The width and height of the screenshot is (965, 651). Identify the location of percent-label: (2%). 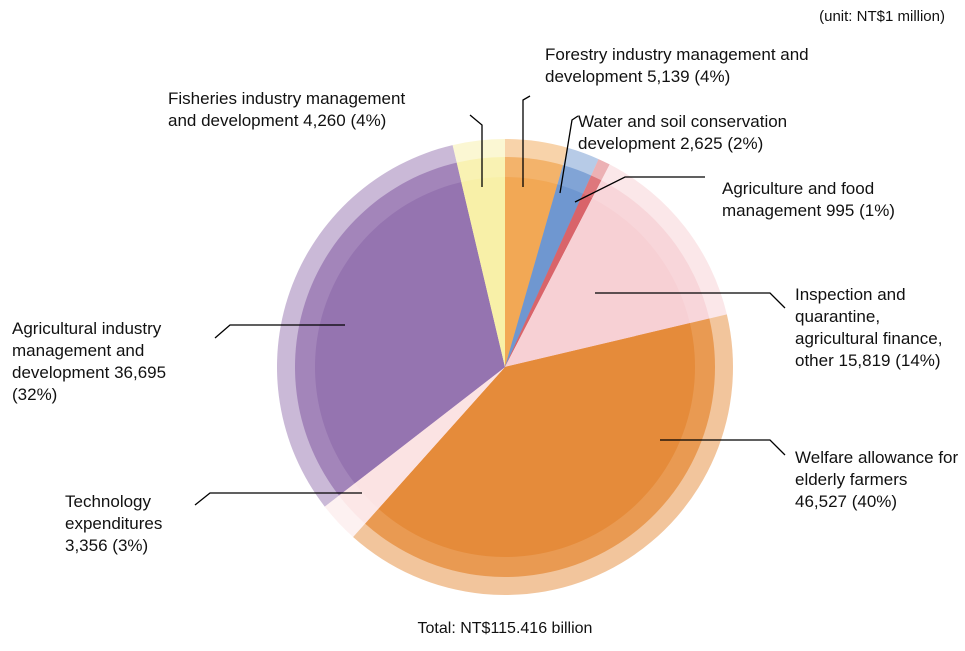
(745, 143).